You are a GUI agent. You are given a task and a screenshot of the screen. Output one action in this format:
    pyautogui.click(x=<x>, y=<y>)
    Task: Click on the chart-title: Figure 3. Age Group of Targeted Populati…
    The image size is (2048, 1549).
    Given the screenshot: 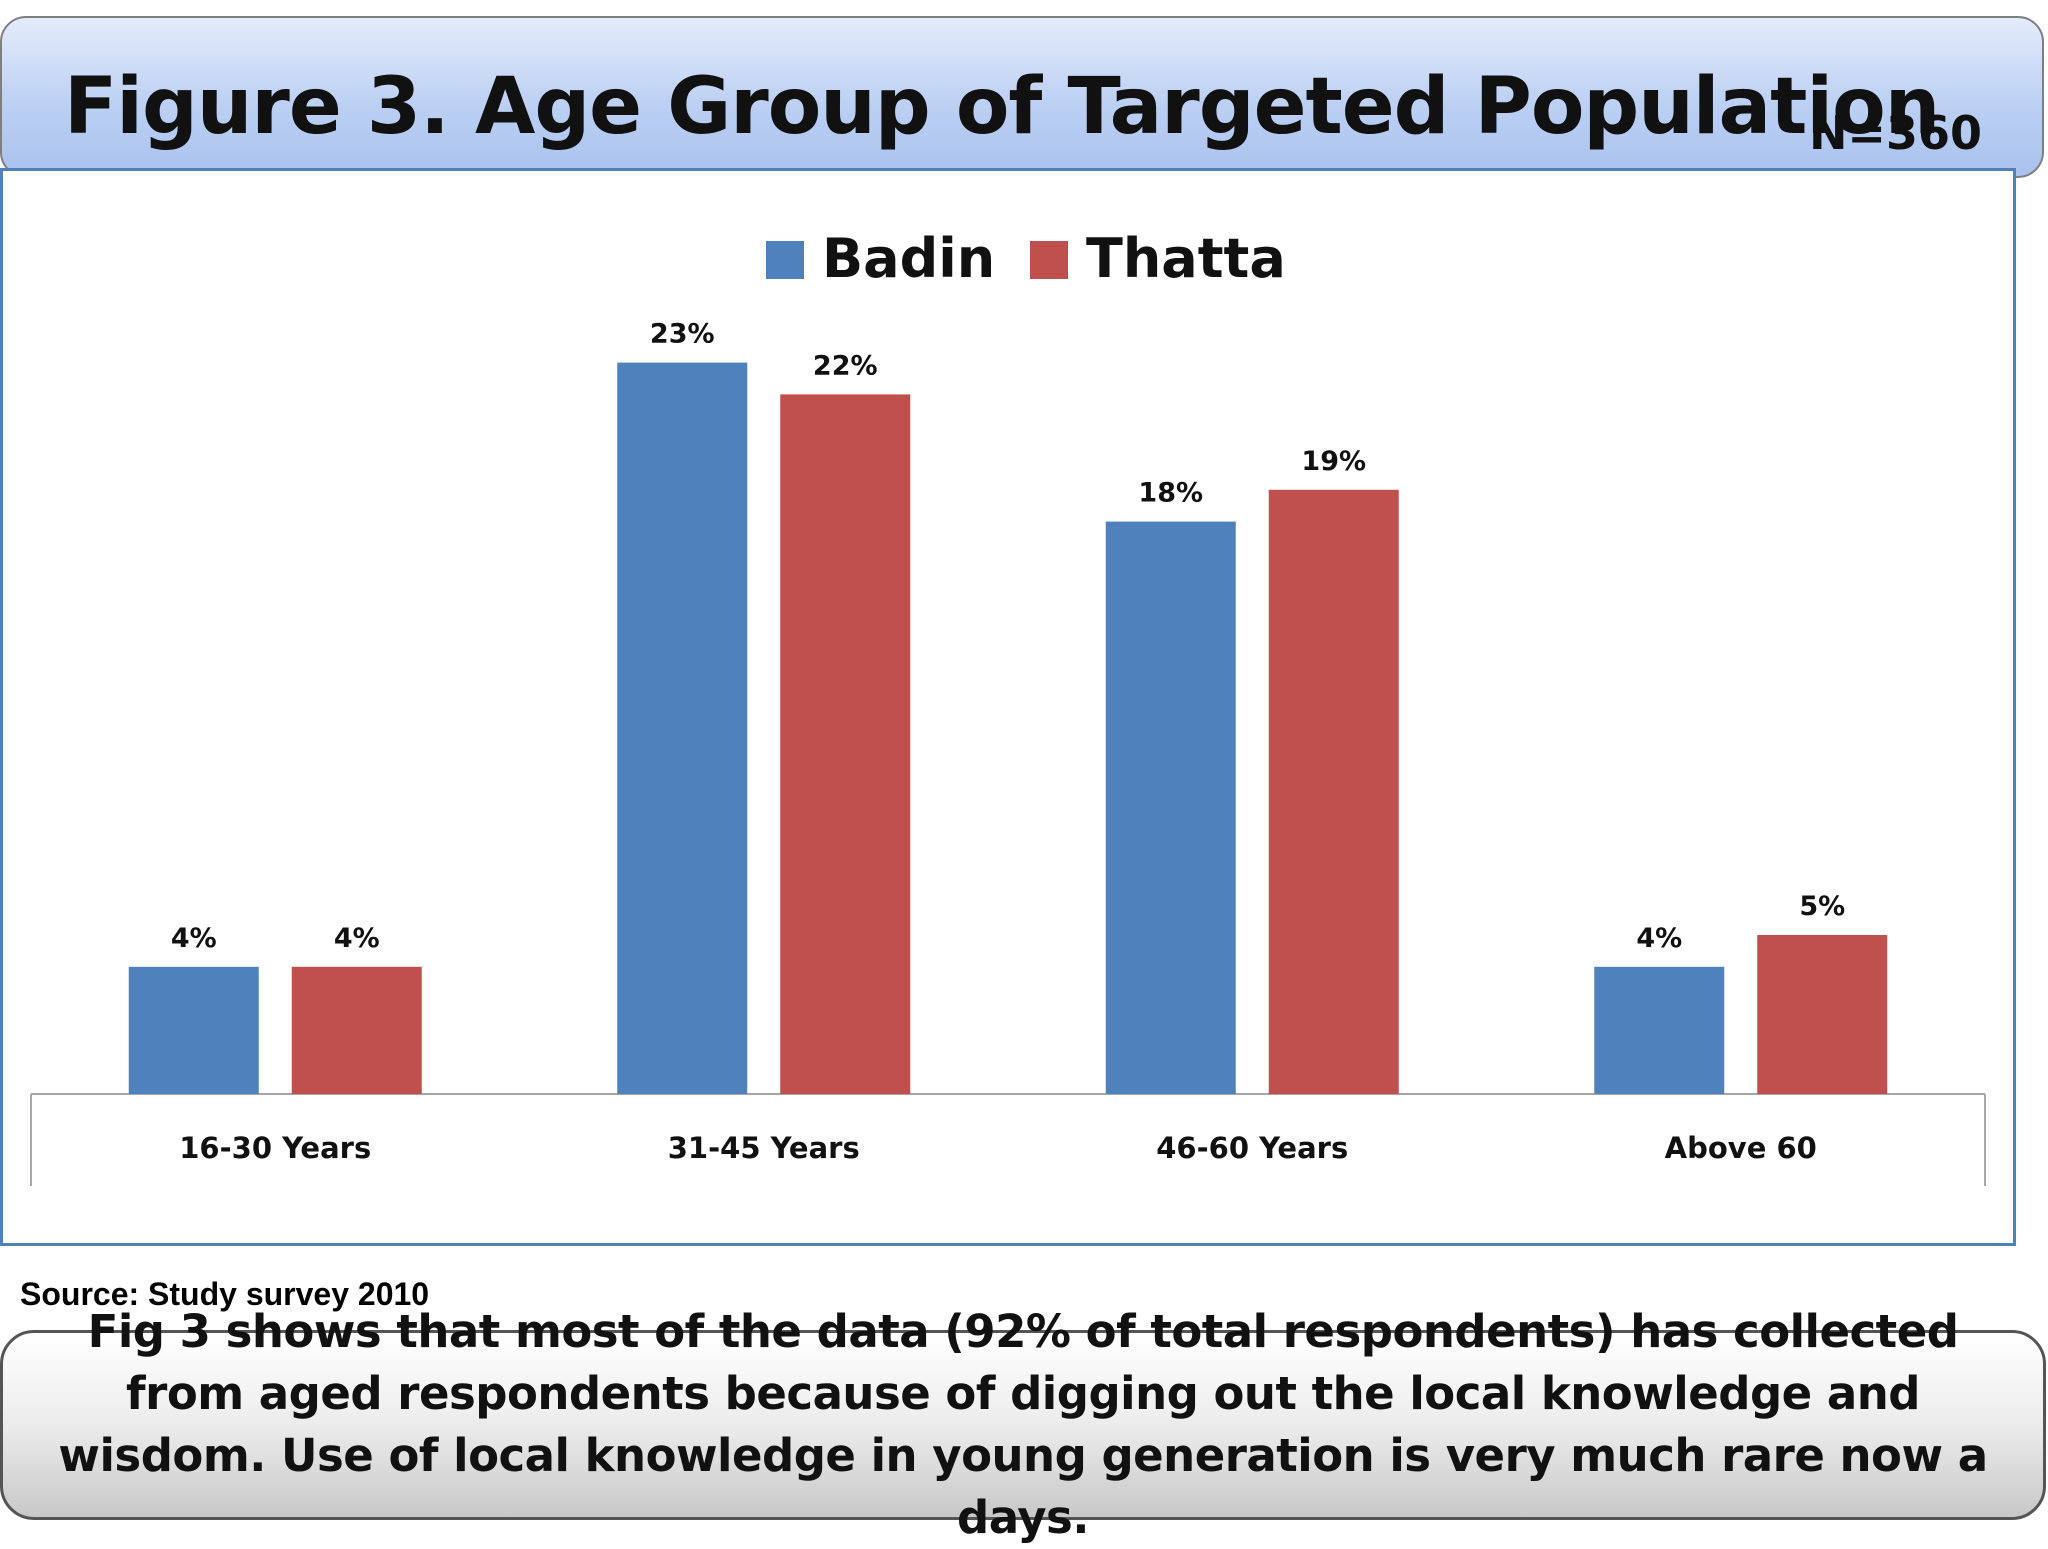 What is the action you would take?
    pyautogui.click(x=1002, y=107)
    